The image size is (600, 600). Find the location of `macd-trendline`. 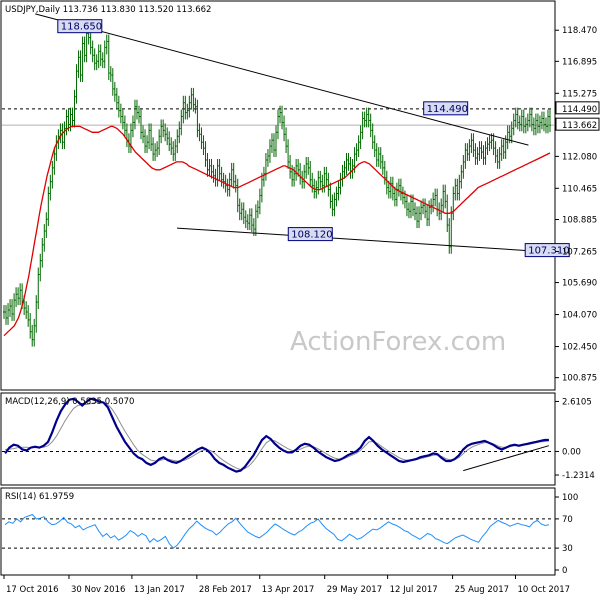

macd-trendline is located at coordinates (506, 458).